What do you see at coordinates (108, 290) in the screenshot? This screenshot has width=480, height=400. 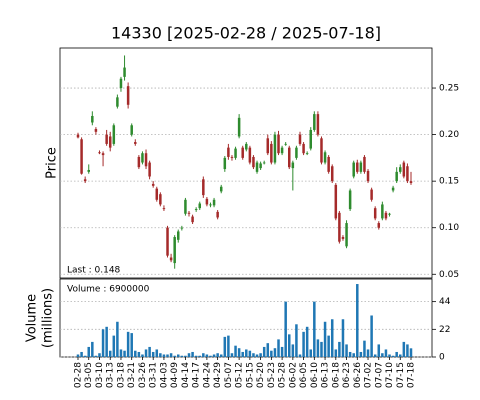 I see `volume-annotation: Volume : 6900000` at bounding box center [108, 290].